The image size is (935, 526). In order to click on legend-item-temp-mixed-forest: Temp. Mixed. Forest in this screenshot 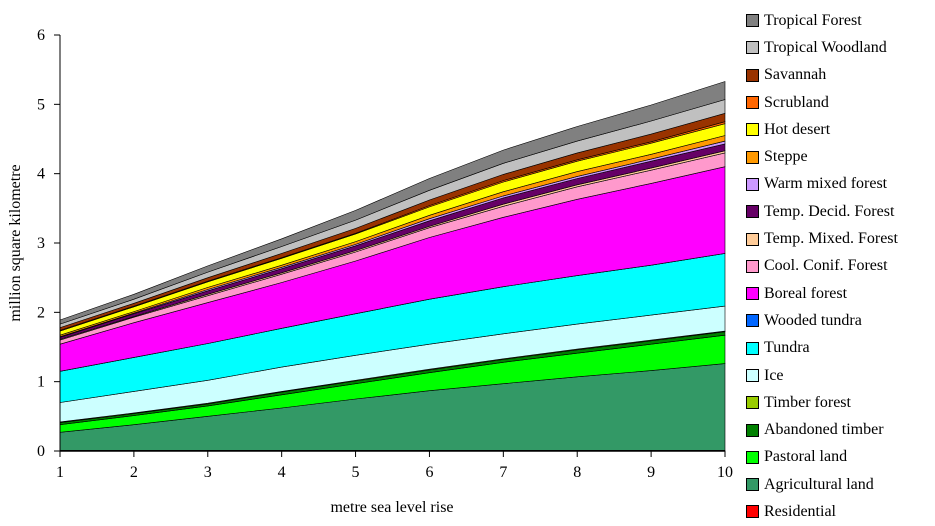, I will do `click(839, 238)`.